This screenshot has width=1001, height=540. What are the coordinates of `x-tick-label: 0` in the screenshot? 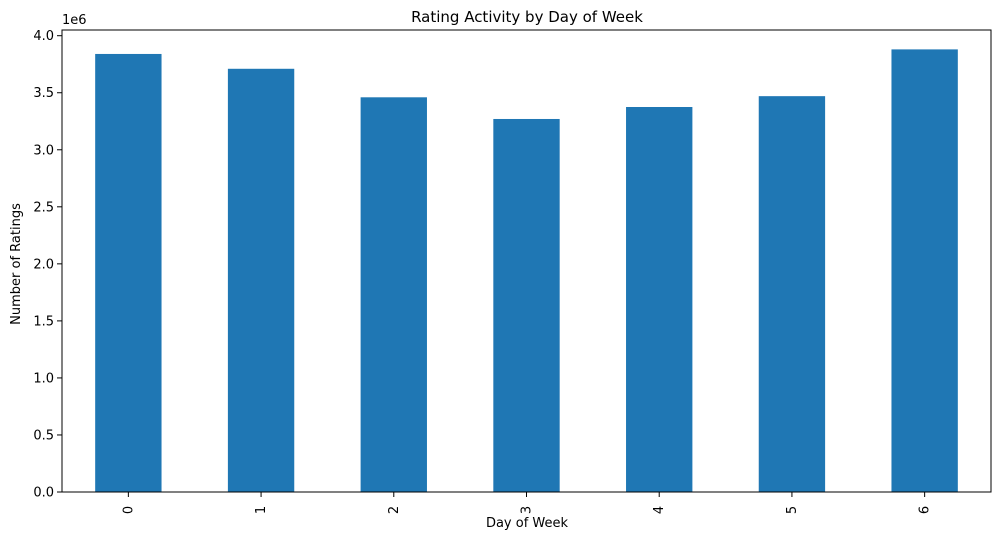 It's located at (128, 510).